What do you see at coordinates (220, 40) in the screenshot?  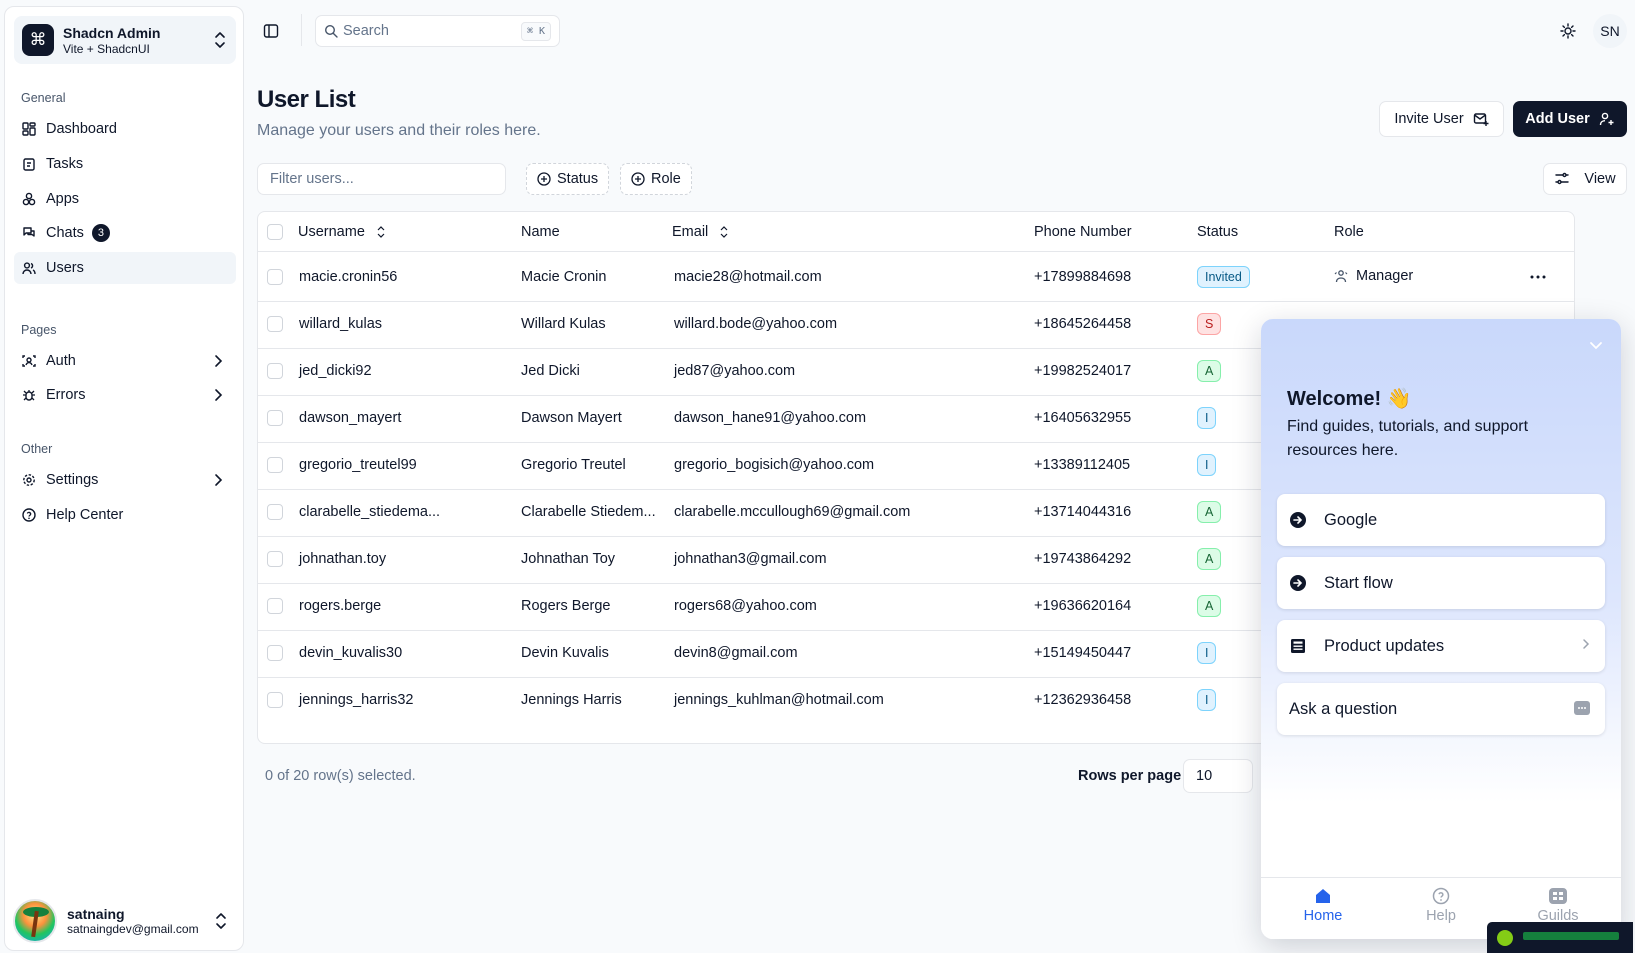 I see `chevrons-up-down-icon` at bounding box center [220, 40].